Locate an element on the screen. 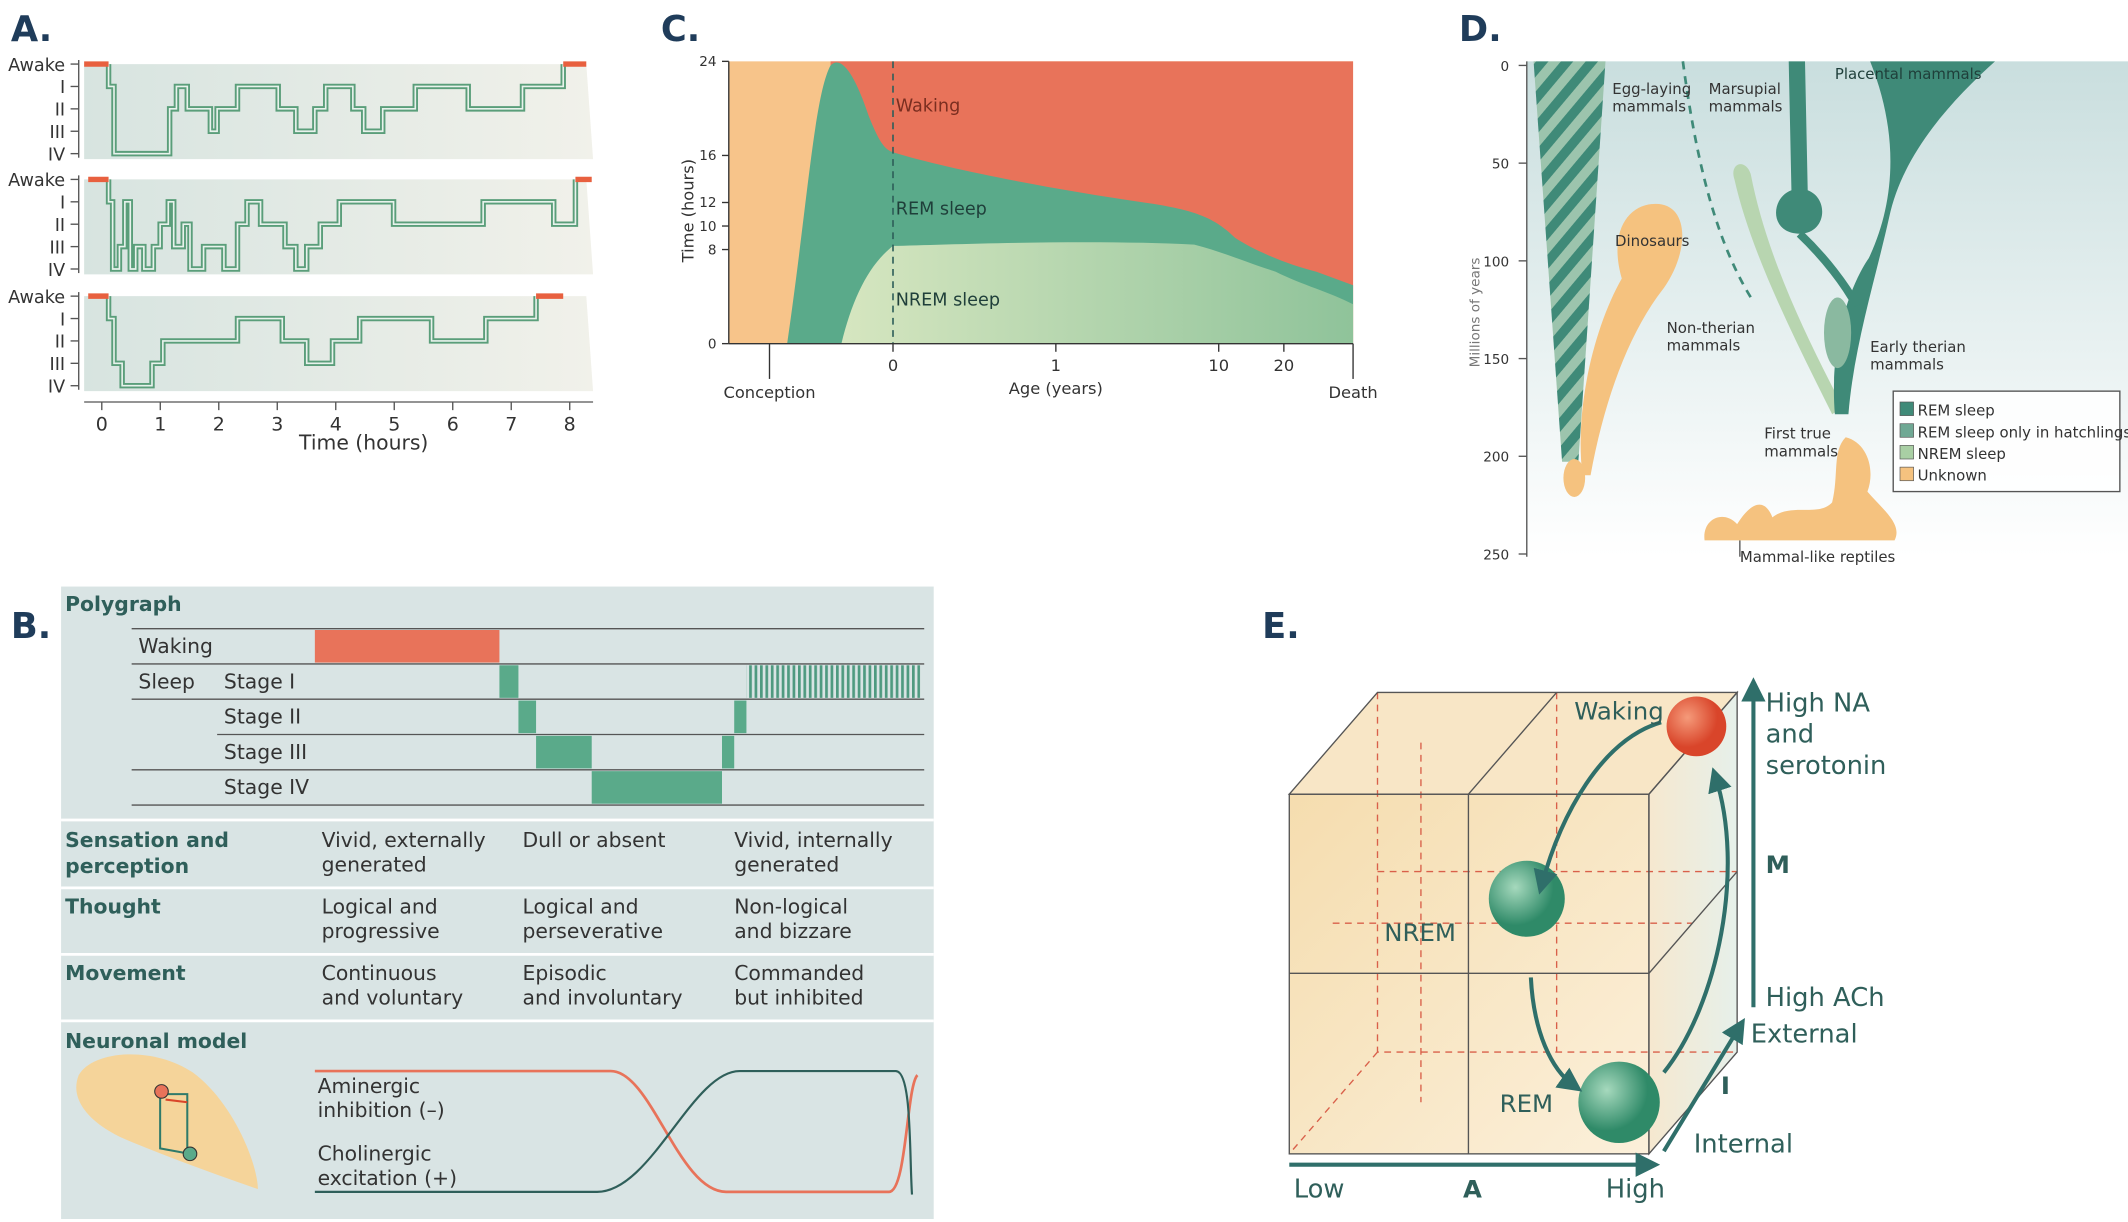  y-tick-label: 250 is located at coordinates (1496, 555).